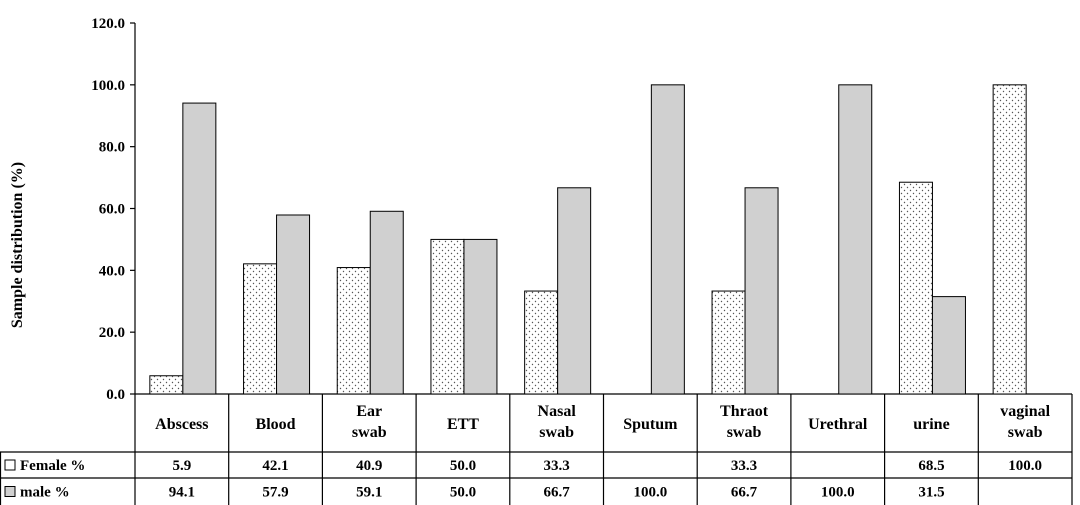 The image size is (1080, 505). Describe the element at coordinates (181, 466) in the screenshot. I see `data-label: 5.9` at that location.